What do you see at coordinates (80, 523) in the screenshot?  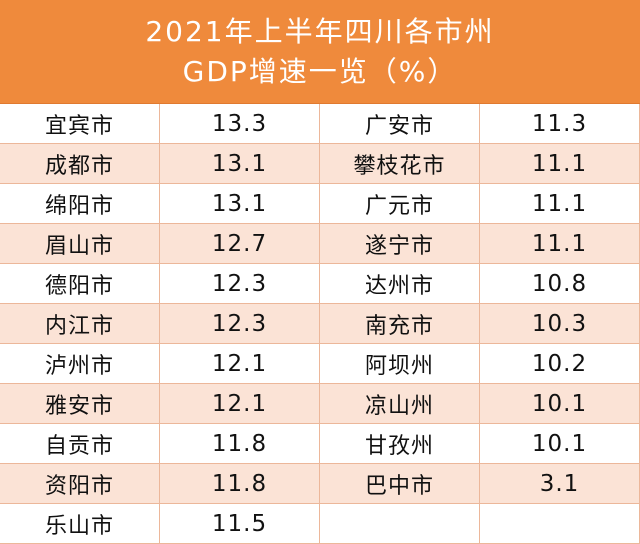 I see `city-name: 乐山市` at bounding box center [80, 523].